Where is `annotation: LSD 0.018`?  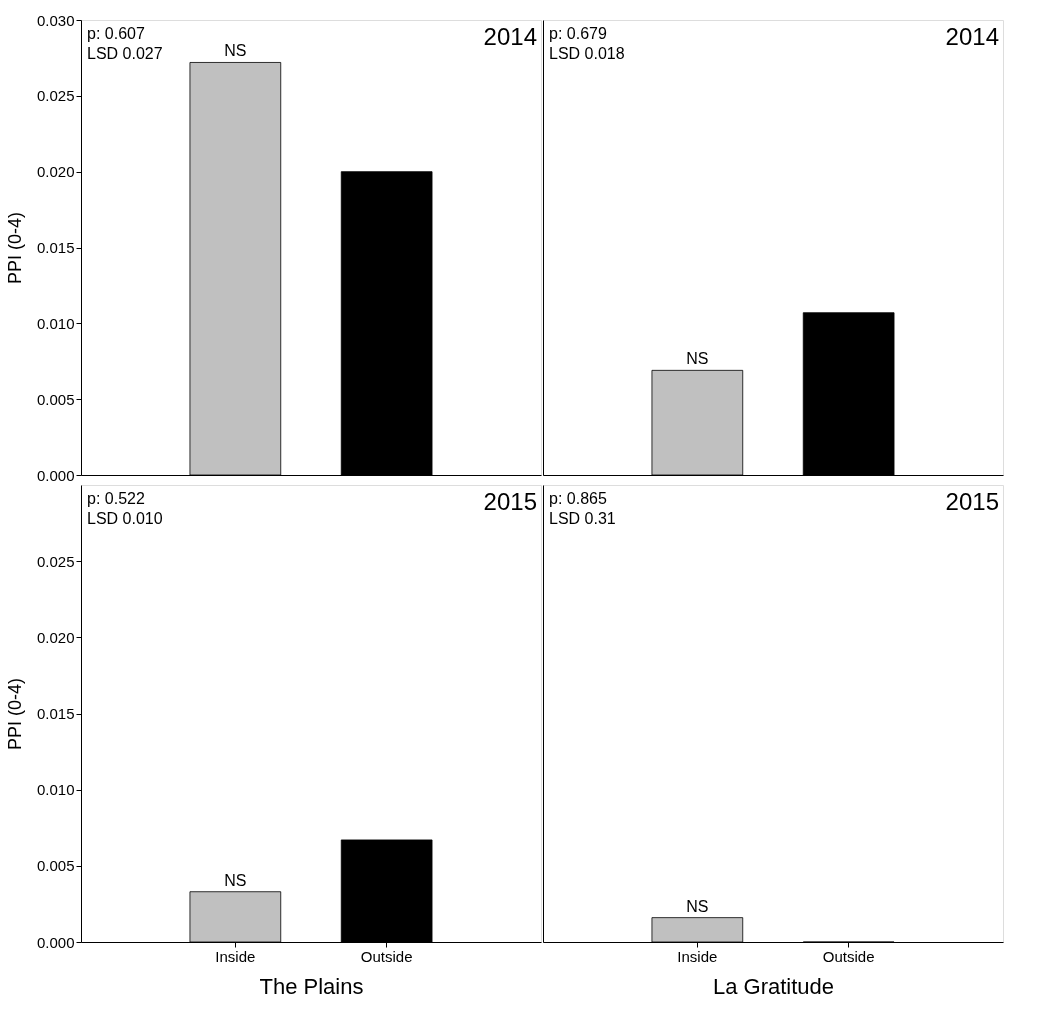
annotation: LSD 0.018 is located at coordinates (587, 53).